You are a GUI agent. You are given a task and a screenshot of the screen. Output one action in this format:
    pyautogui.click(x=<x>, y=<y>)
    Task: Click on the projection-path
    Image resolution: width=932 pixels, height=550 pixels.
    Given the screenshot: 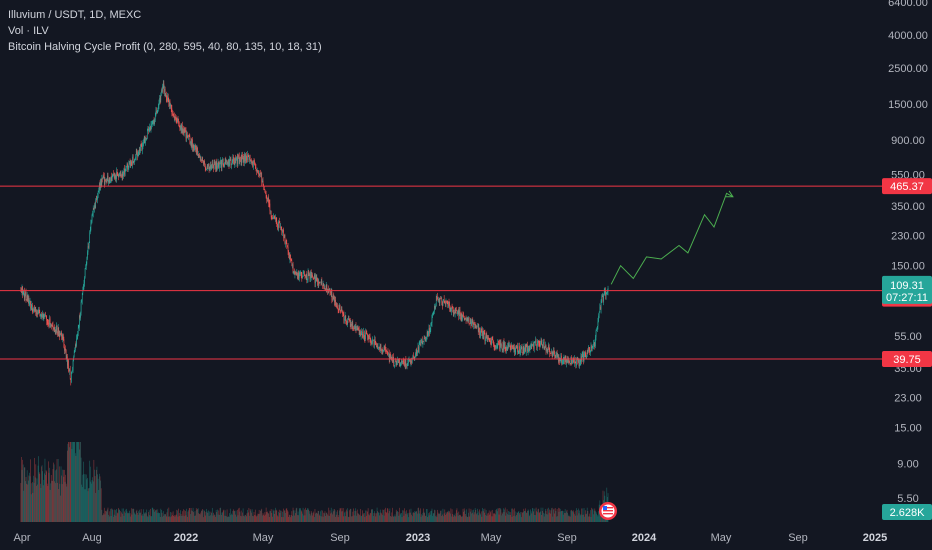 What is the action you would take?
    pyautogui.click(x=672, y=238)
    